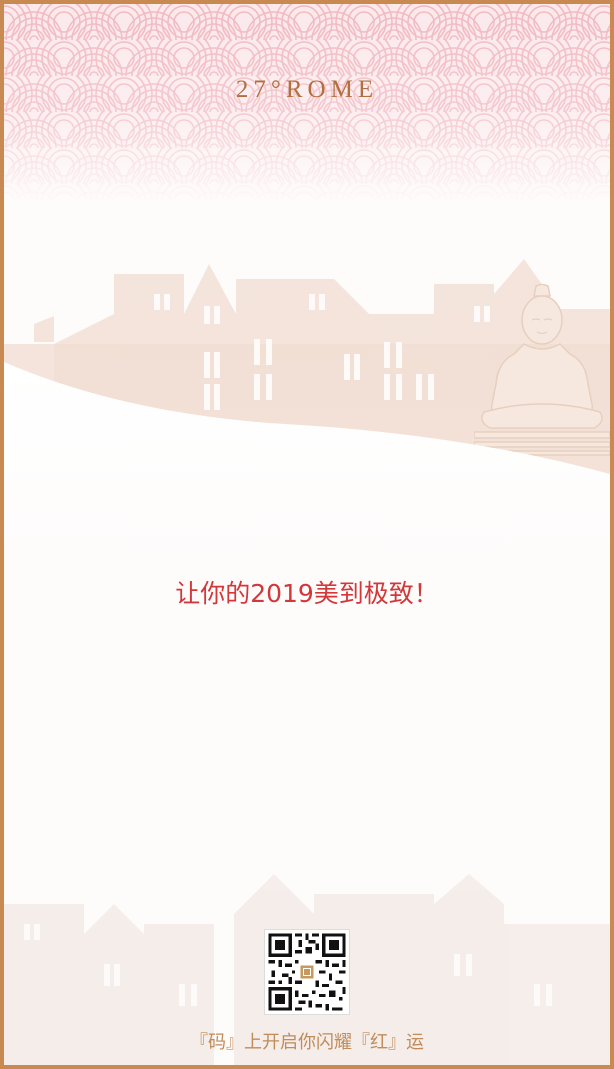 The width and height of the screenshot is (614, 1069). I want to click on brand-seal-icon, so click(307, 972).